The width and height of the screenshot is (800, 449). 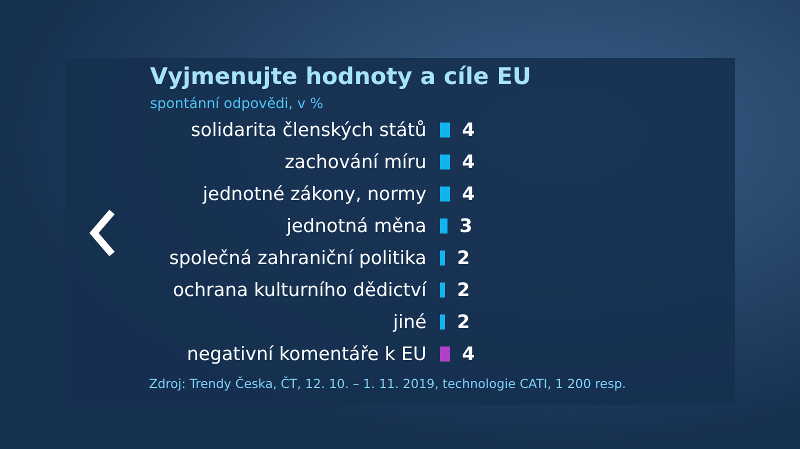 What do you see at coordinates (308, 130) in the screenshot?
I see `y-tick-label: solidarita členských států` at bounding box center [308, 130].